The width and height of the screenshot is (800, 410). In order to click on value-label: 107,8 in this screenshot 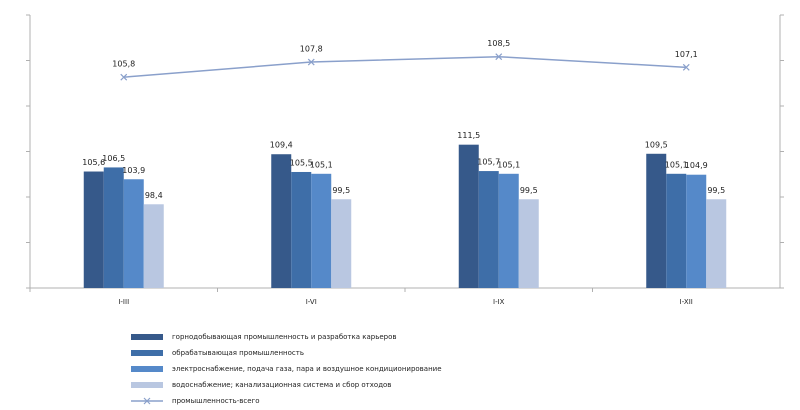, I will do `click(311, 49)`.